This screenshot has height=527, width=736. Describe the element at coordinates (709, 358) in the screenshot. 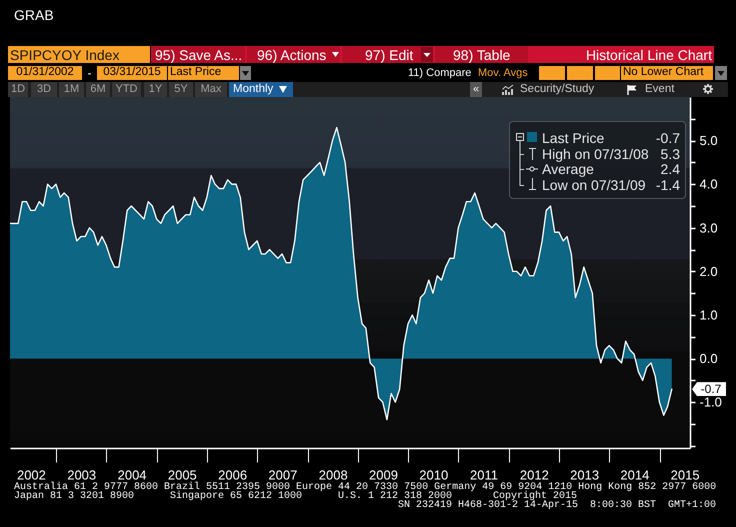

I see `y-tick-label: 0.0` at that location.